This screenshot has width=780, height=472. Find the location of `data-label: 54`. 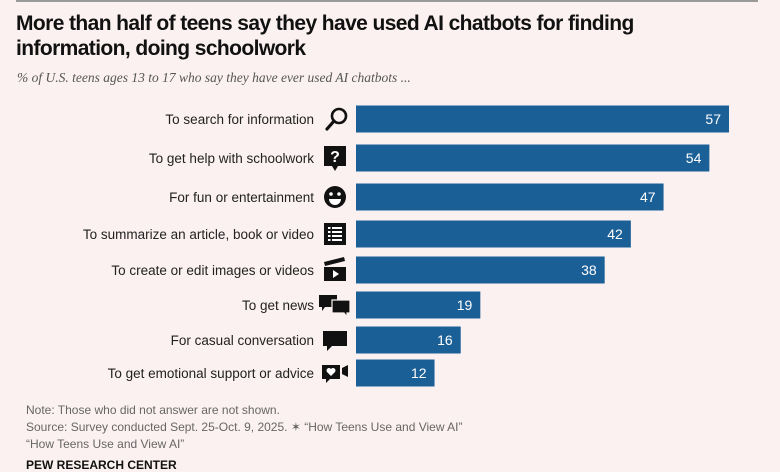

data-label: 54 is located at coordinates (694, 158).